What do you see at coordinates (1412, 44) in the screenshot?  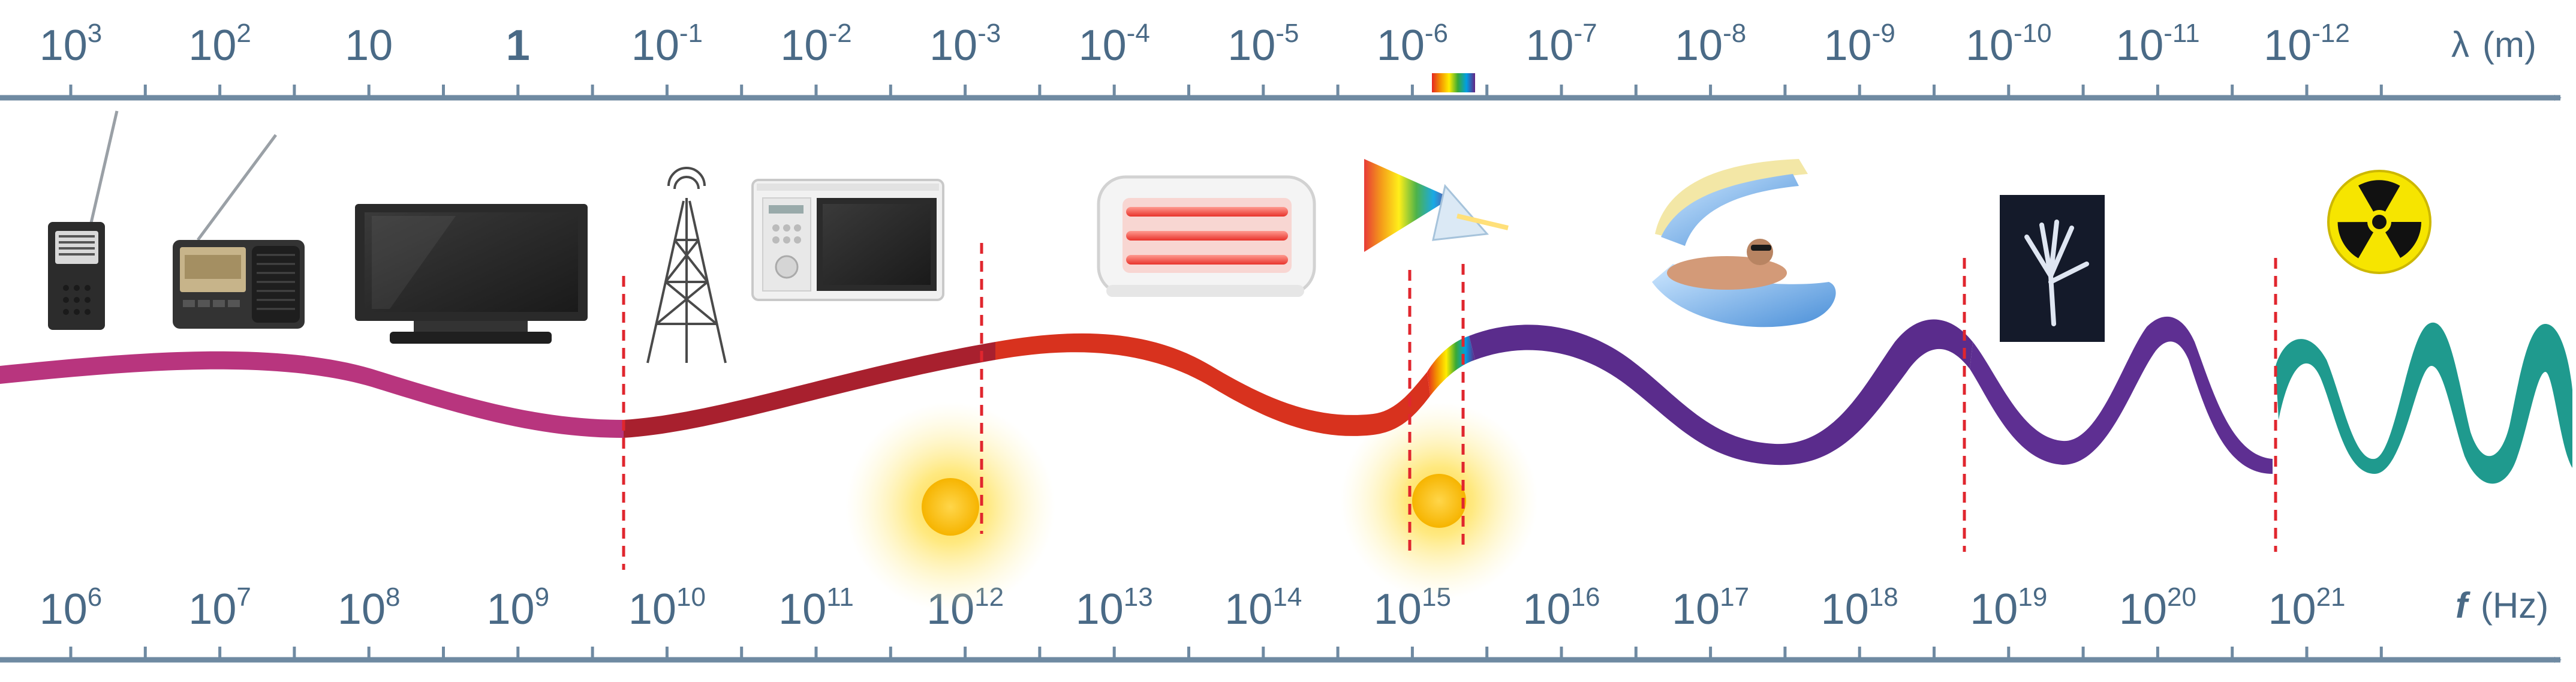 I see `wavelength-label: 10-6` at bounding box center [1412, 44].